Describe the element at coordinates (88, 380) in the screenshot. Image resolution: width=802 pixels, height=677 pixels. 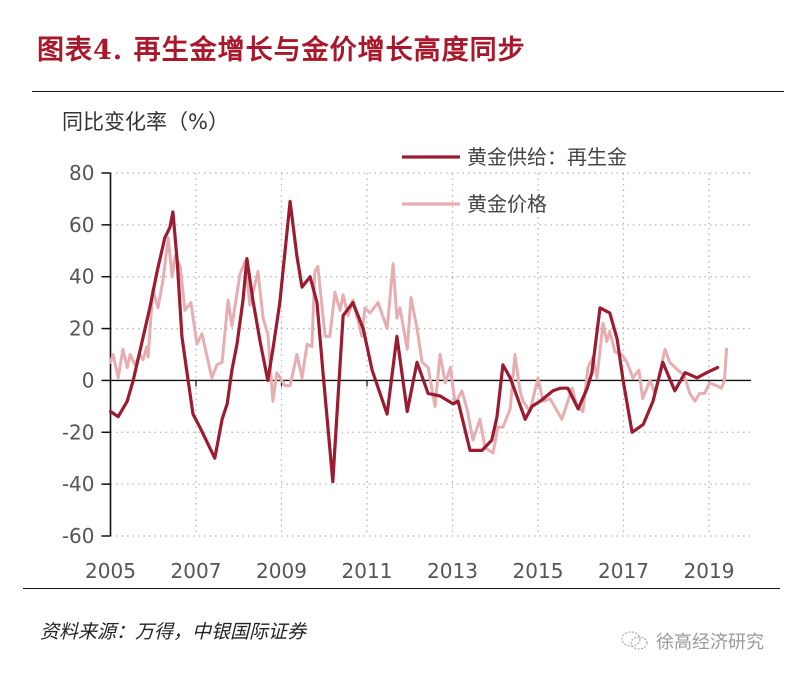
I see `y-tick-label: 0` at that location.